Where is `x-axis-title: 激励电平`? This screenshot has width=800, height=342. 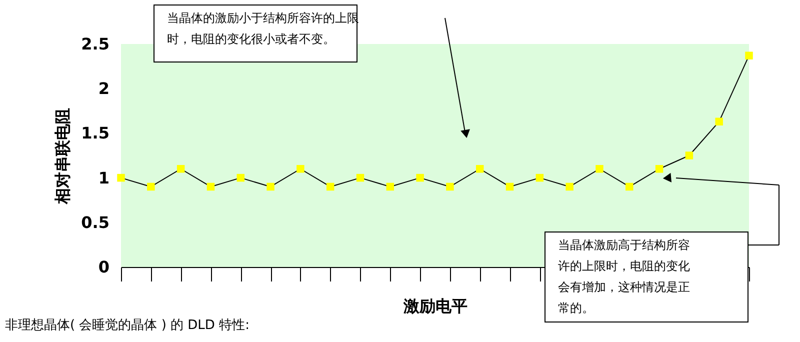 x-axis-title: 激励电平 is located at coordinates (435, 306).